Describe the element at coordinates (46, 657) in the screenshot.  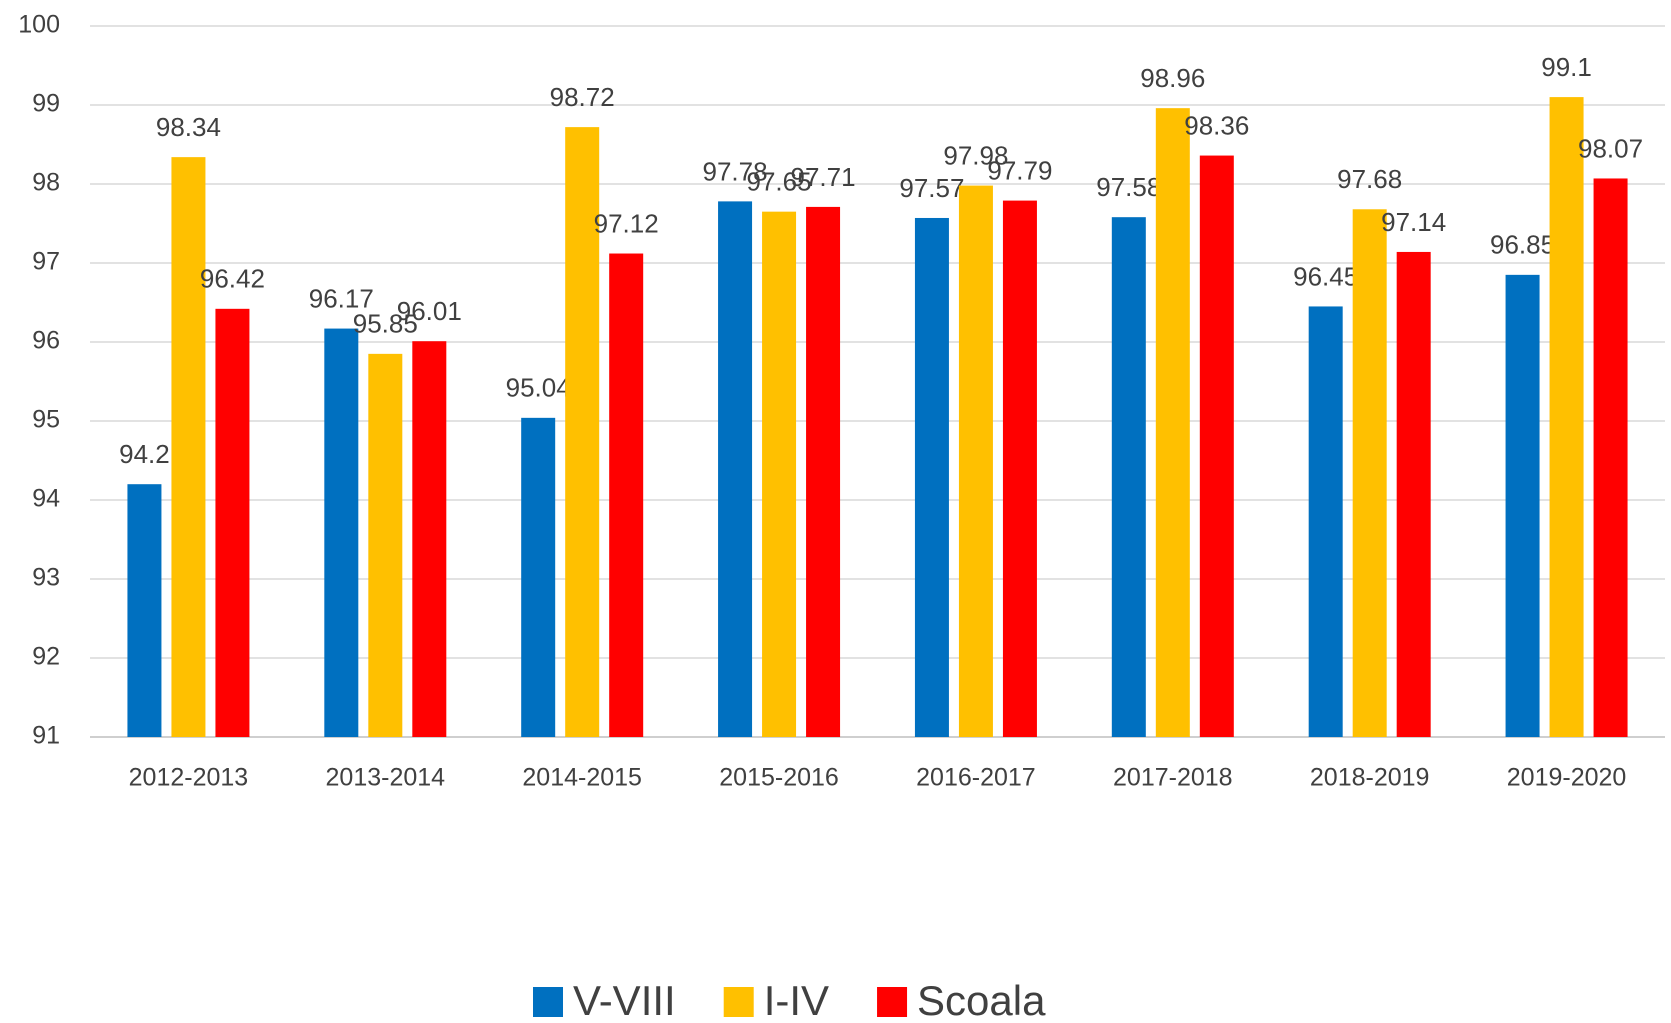
I see `y-tick-label: 92` at that location.